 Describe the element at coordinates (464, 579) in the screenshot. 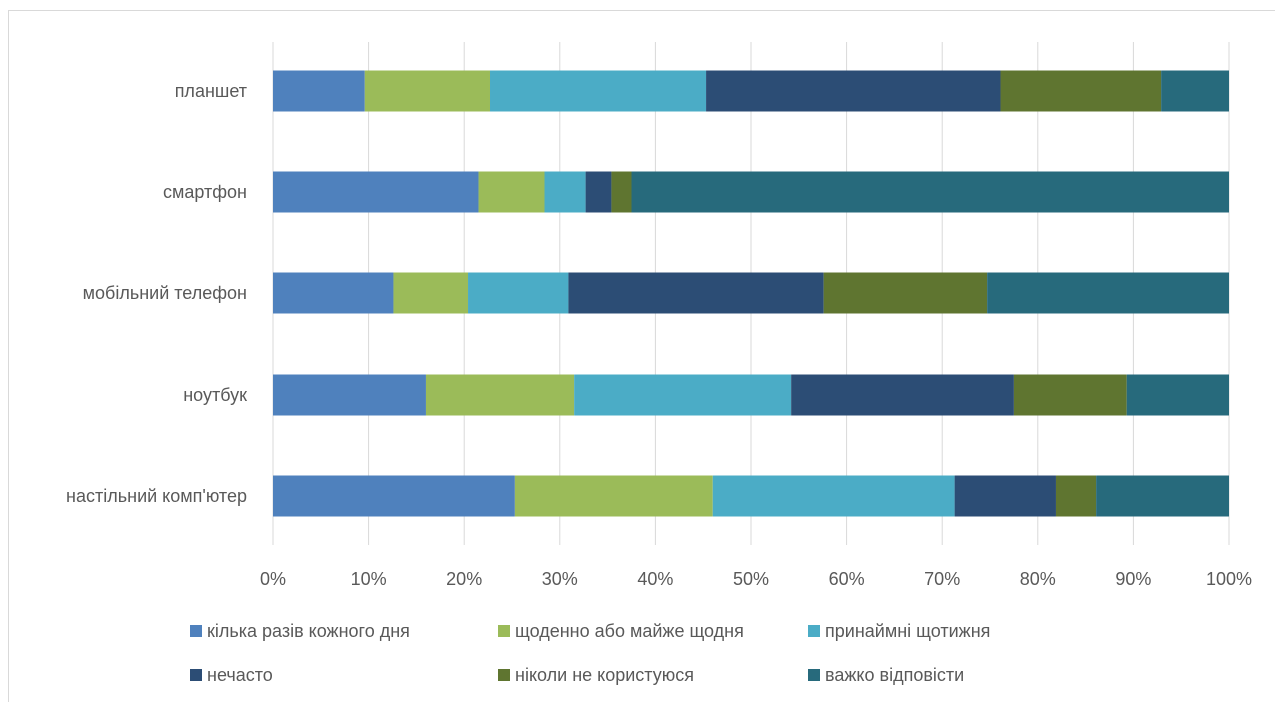

I see `x-tick-label: 20%` at that location.